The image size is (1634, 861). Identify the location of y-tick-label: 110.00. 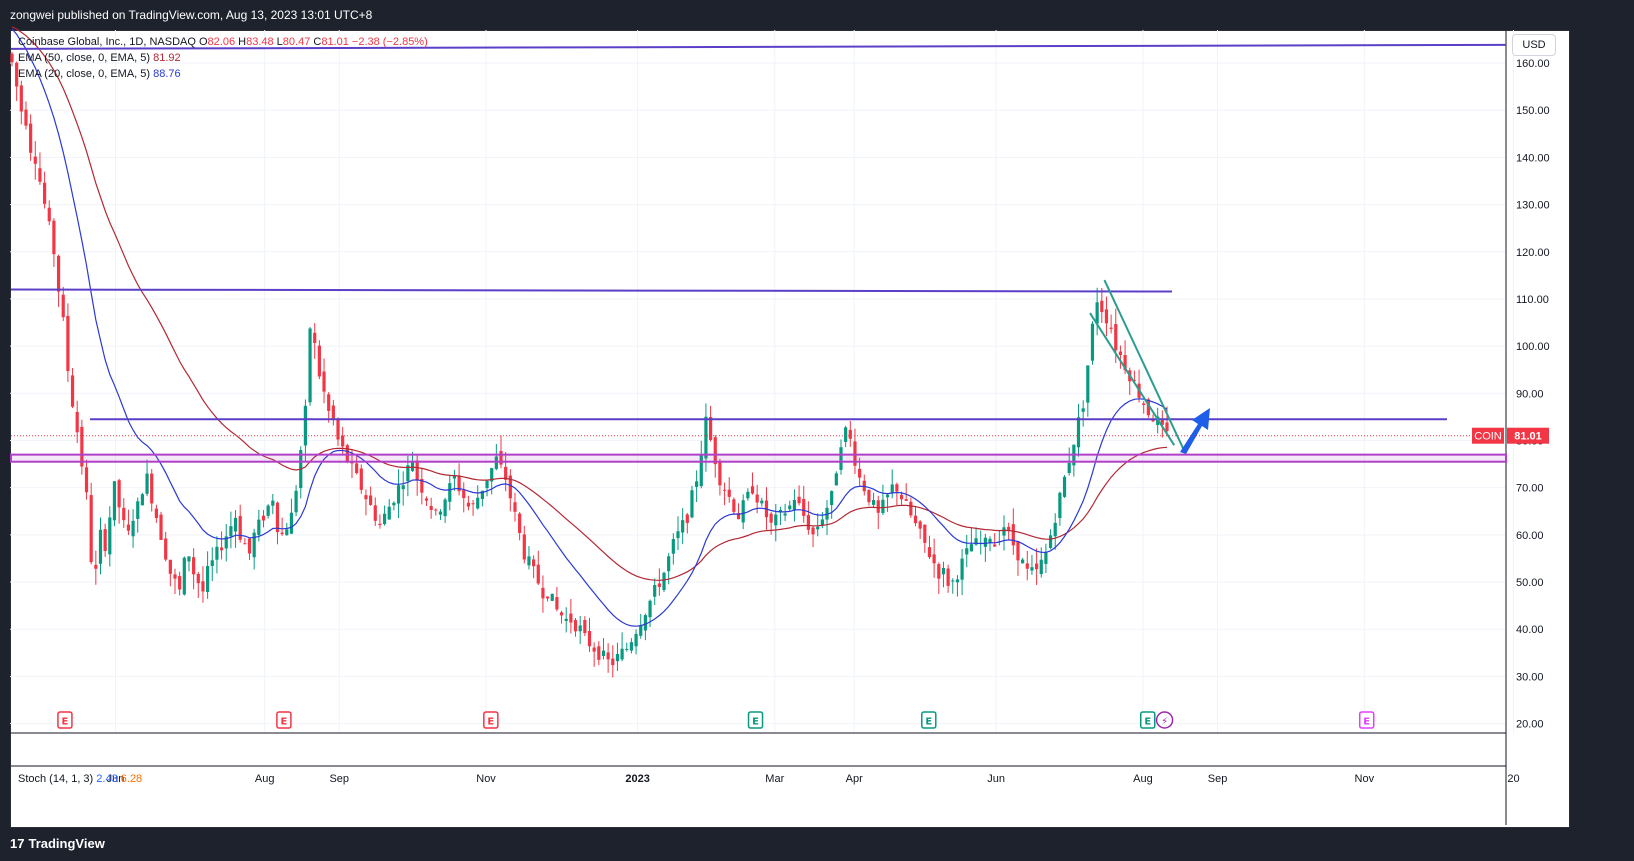
(1532, 300).